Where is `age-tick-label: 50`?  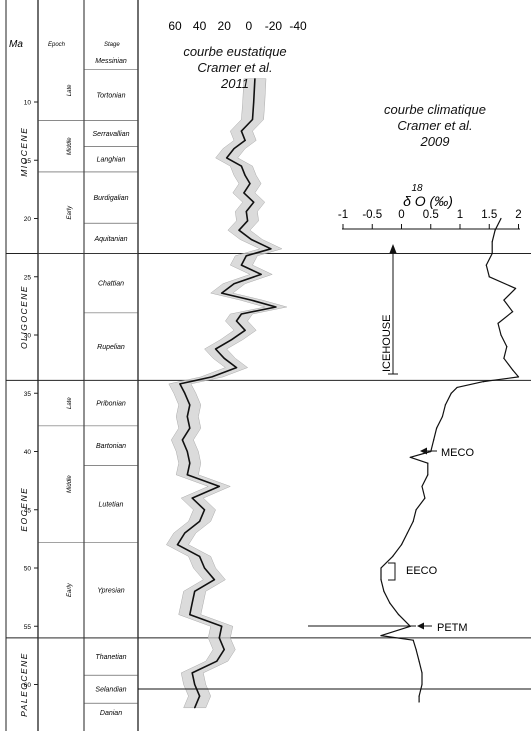 age-tick-label: 50 is located at coordinates (28, 569).